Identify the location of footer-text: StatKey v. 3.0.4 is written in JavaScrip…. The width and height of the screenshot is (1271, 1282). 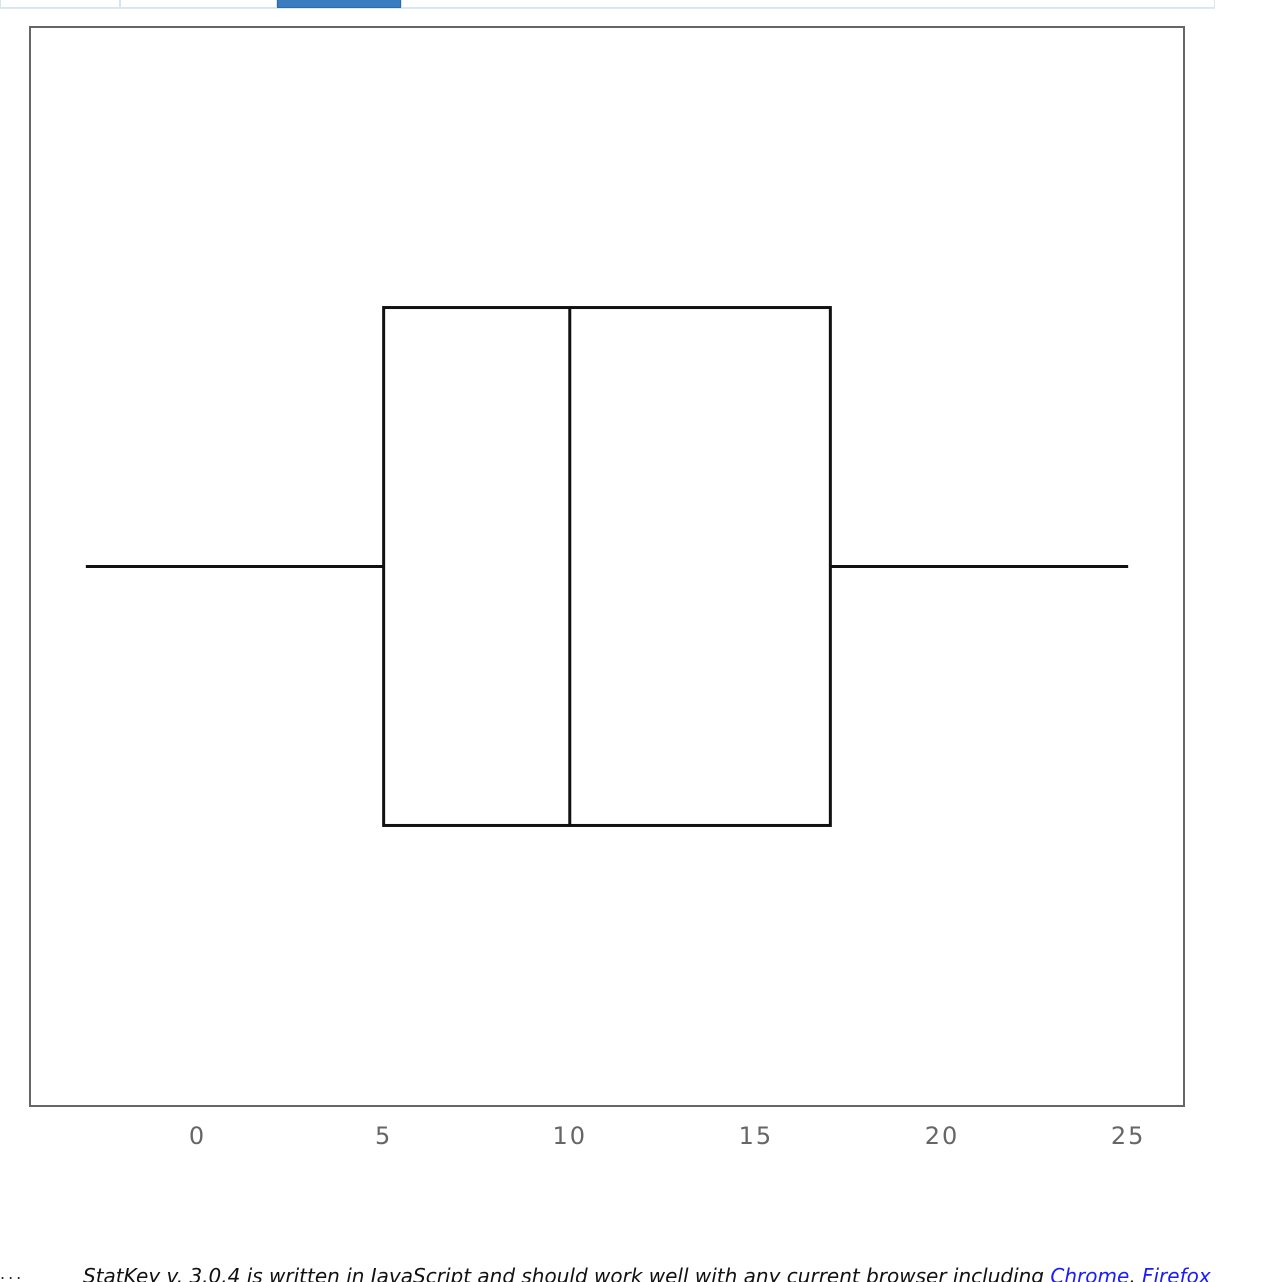
(647, 1273).